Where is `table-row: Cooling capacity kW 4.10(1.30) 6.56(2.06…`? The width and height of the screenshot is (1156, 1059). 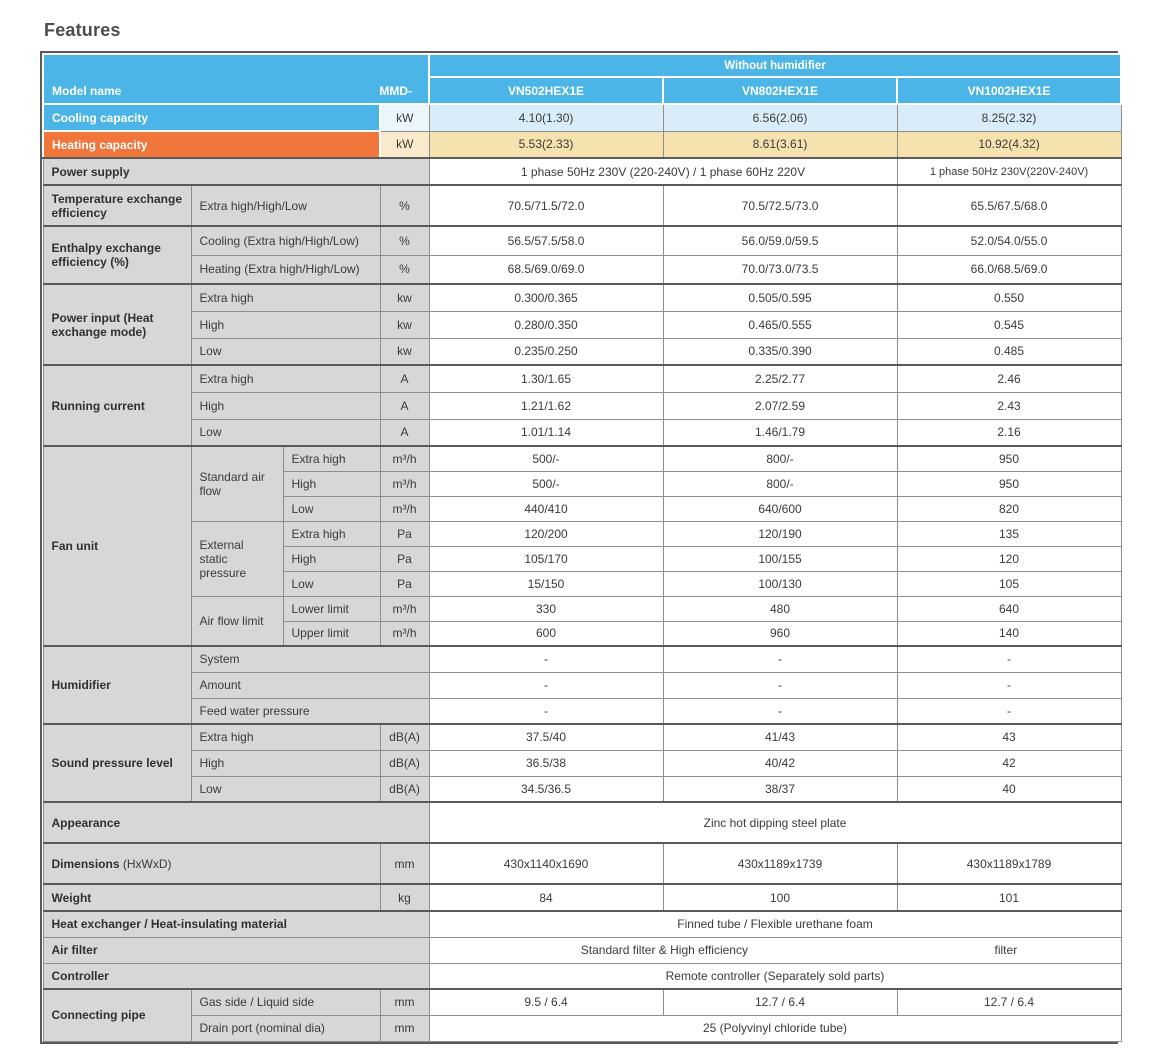 table-row: Cooling capacity kW 4.10(1.30) 6.56(2.06… is located at coordinates (582, 117).